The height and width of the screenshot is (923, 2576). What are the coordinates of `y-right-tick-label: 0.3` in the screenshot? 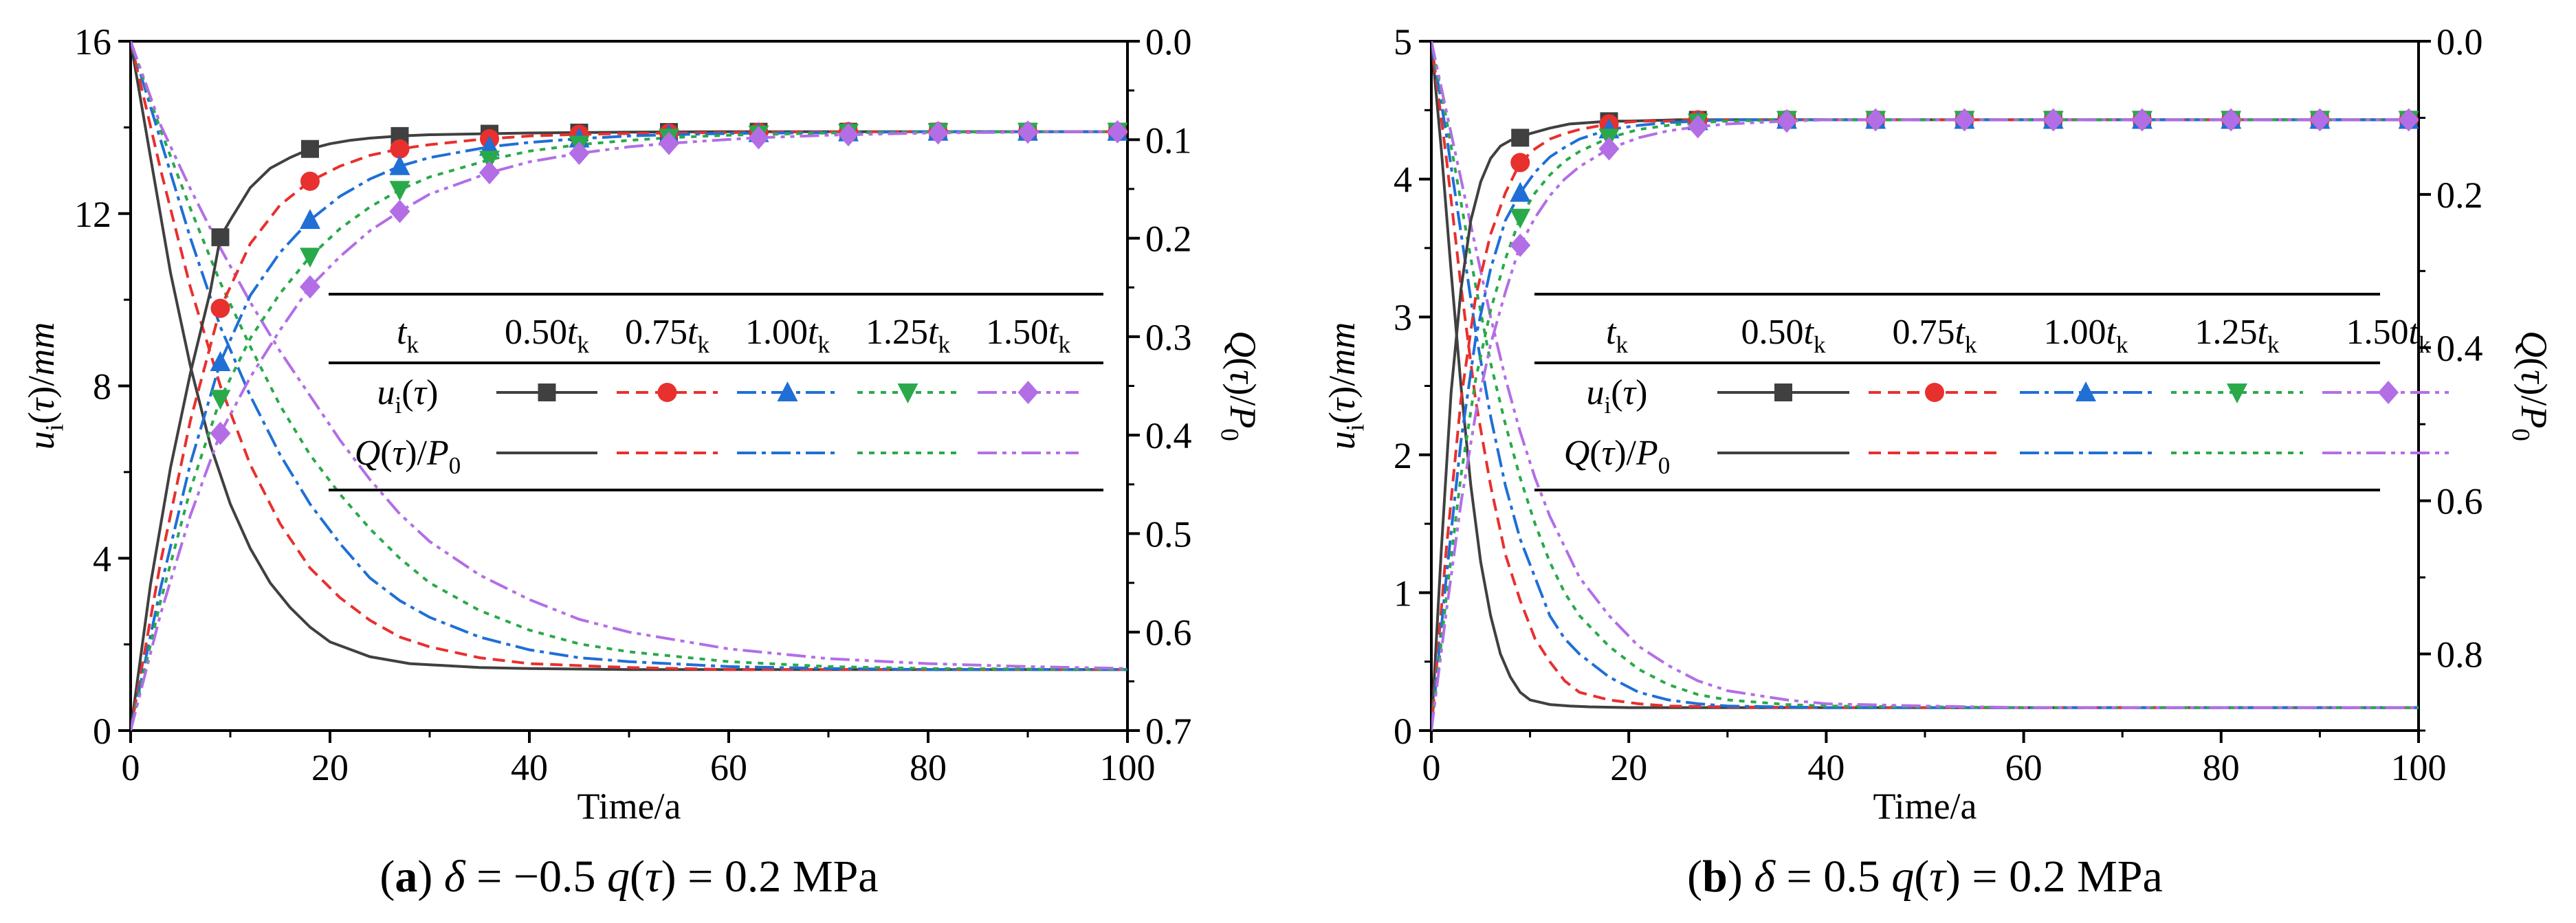 It's located at (1168, 337).